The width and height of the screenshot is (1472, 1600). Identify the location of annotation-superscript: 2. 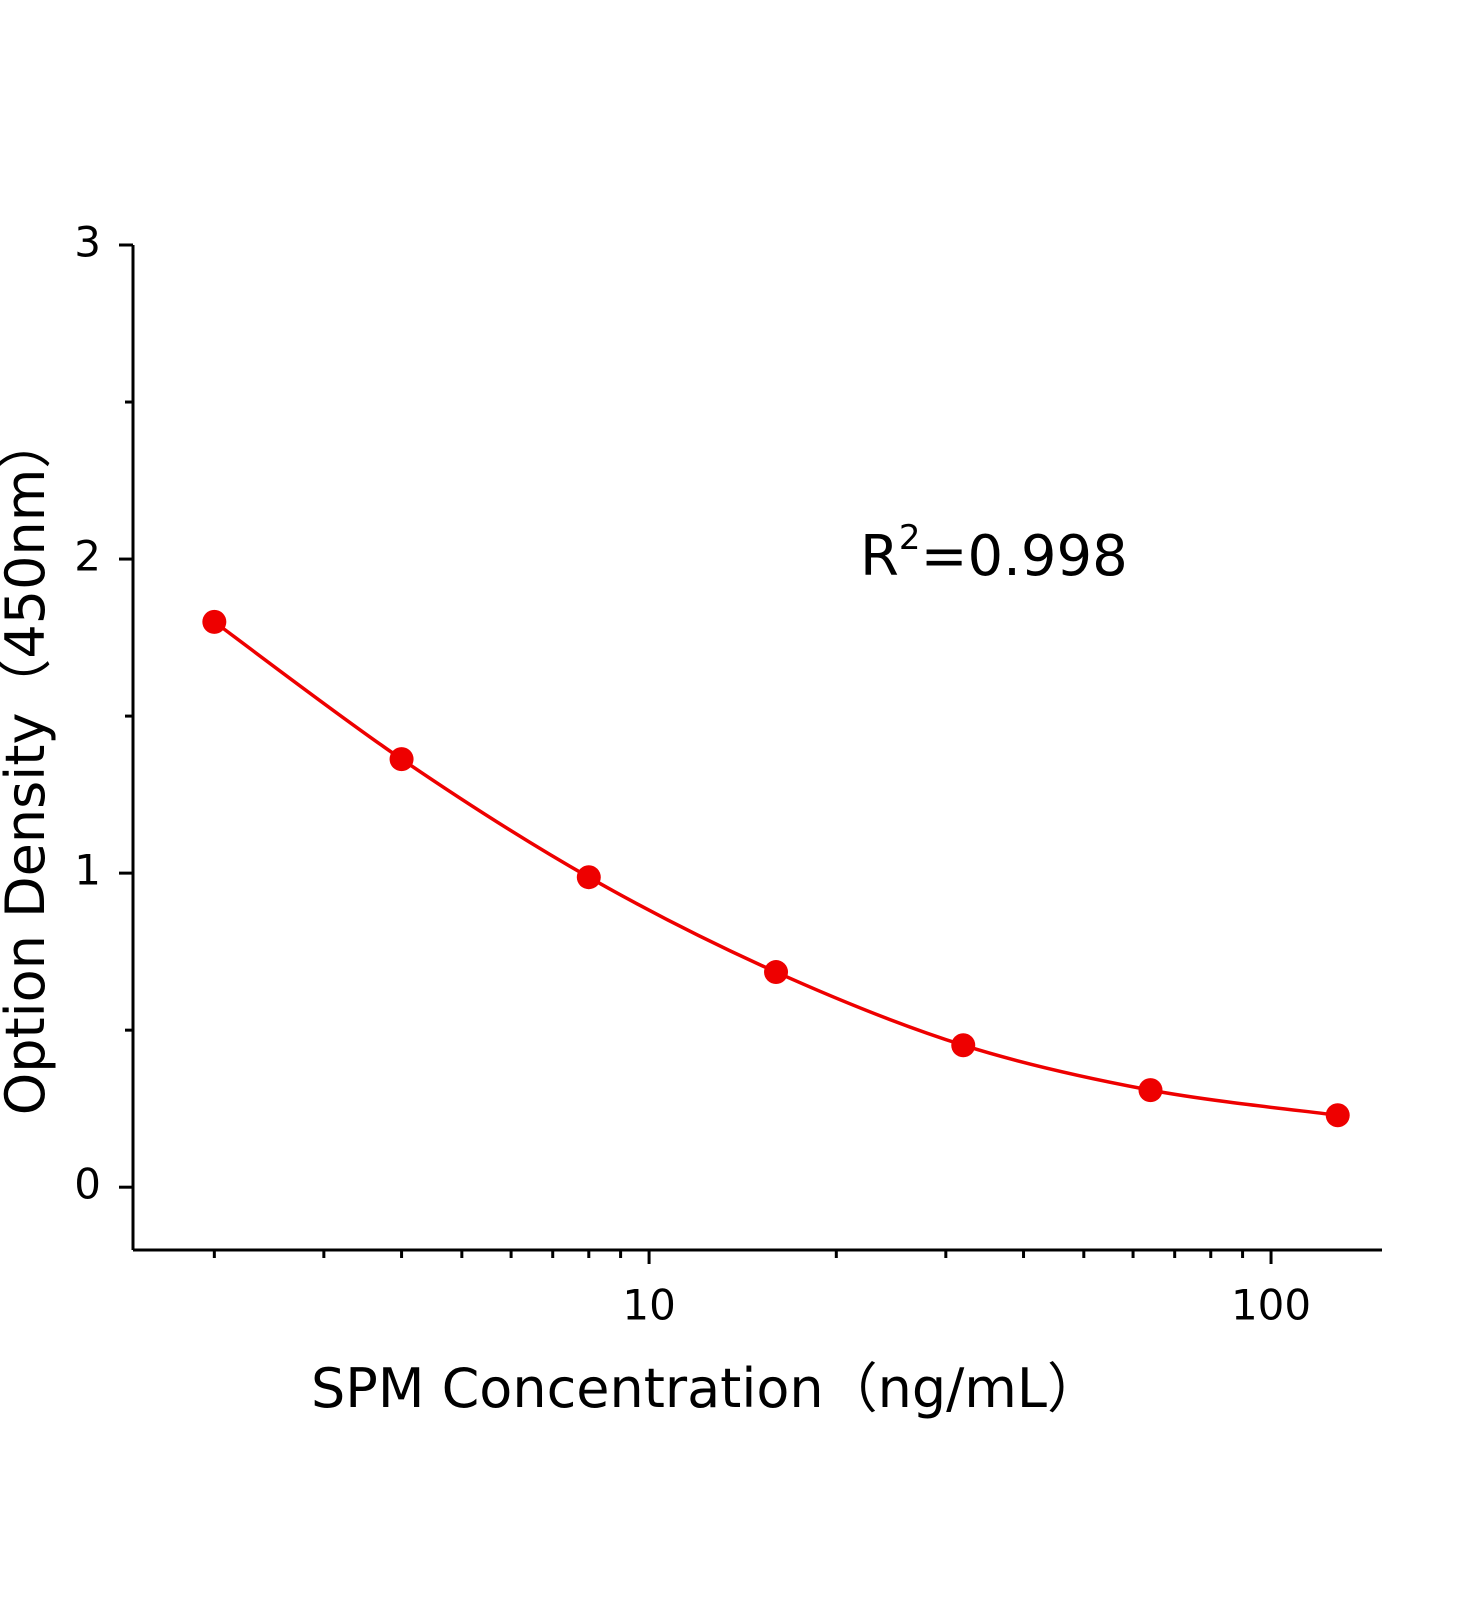
(910, 538).